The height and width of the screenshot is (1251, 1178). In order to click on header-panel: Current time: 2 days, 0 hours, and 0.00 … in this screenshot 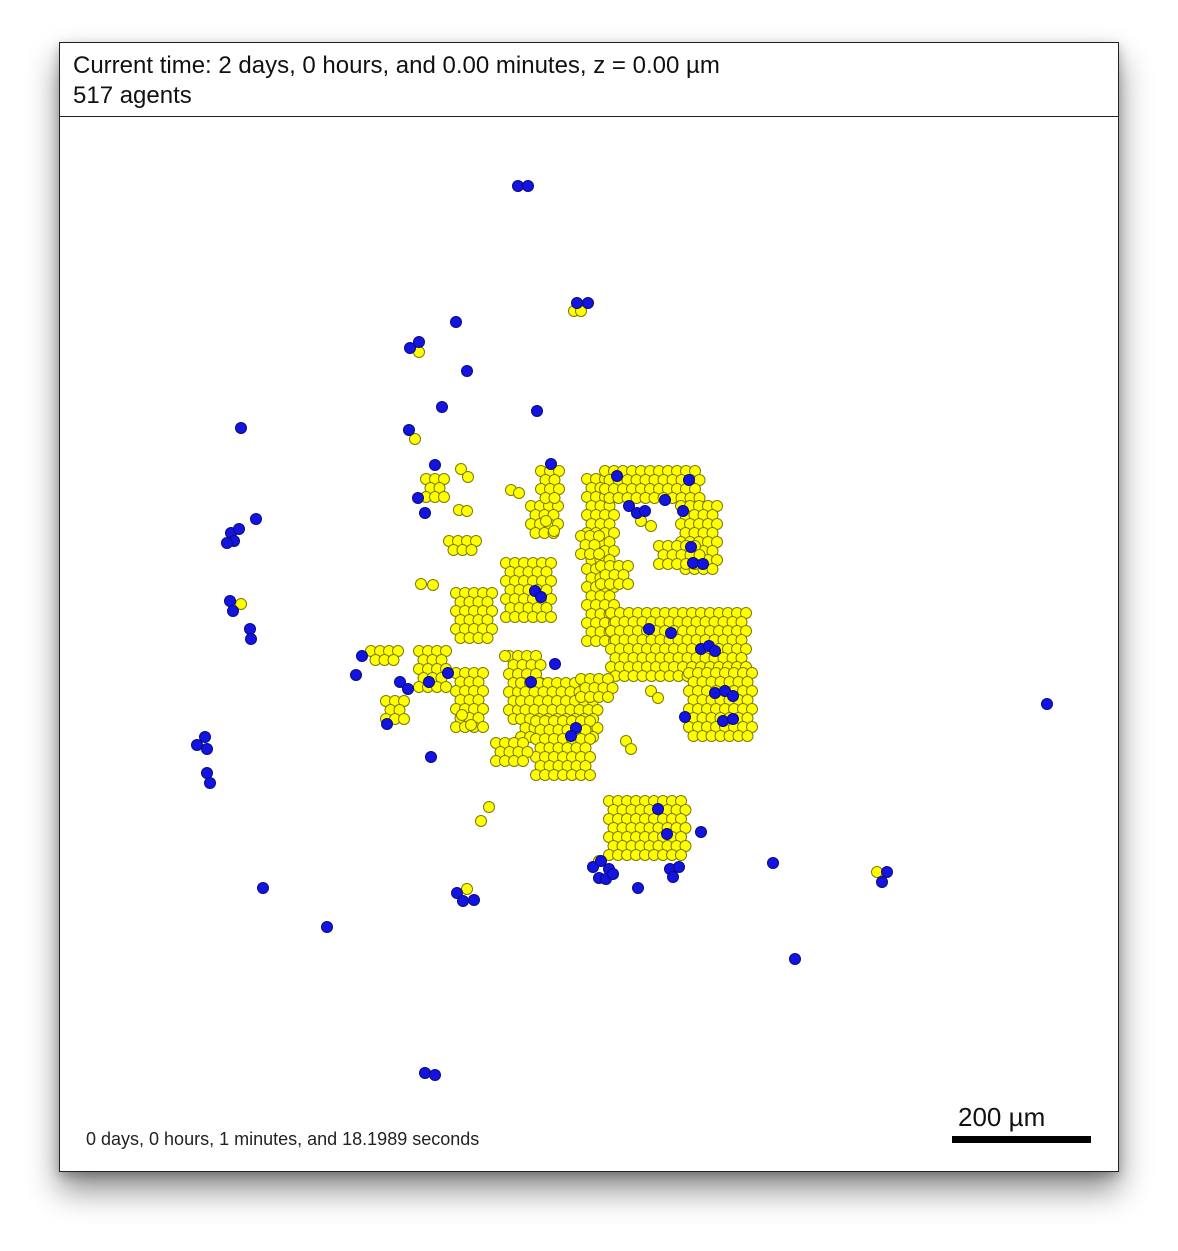, I will do `click(589, 80)`.